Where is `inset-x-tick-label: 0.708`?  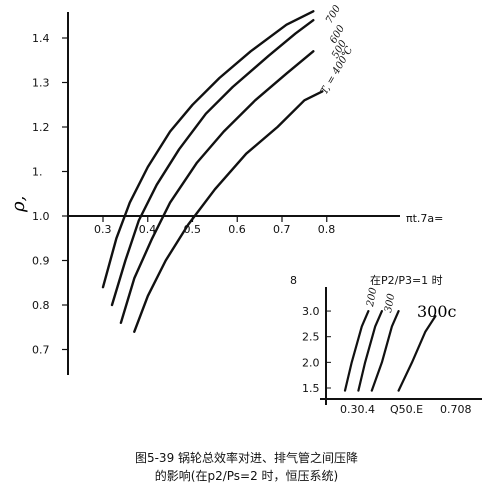
inset-x-tick-label: 0.708 is located at coordinates (456, 409).